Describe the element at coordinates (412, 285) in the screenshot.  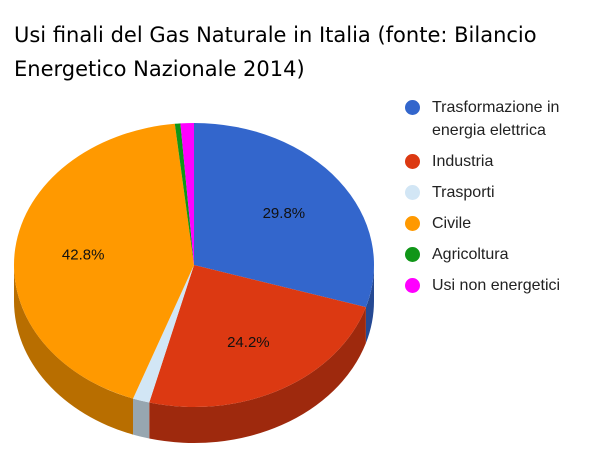
I see `legend-swatch-usi-non-energetici` at that location.